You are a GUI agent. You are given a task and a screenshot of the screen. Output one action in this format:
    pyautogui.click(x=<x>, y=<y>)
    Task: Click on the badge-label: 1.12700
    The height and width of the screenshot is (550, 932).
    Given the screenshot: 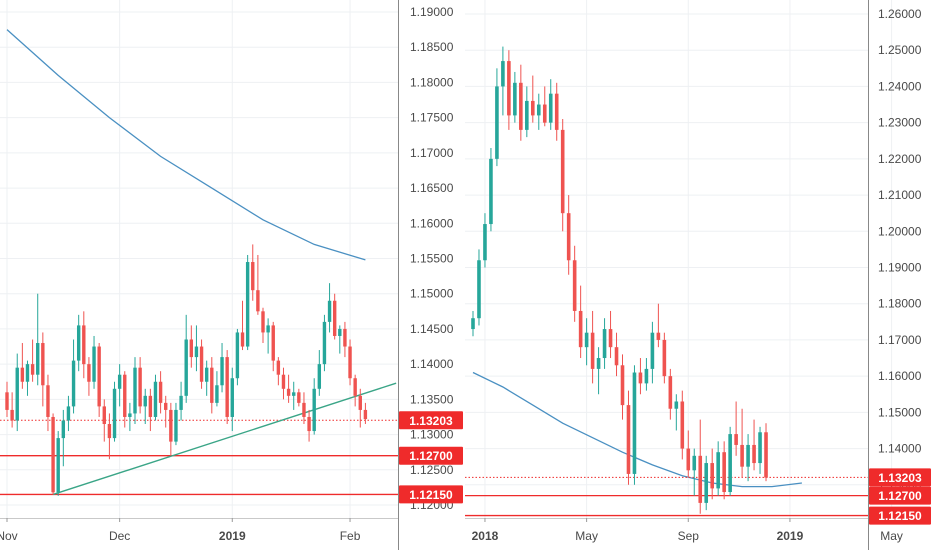 What is the action you would take?
    pyautogui.click(x=900, y=496)
    